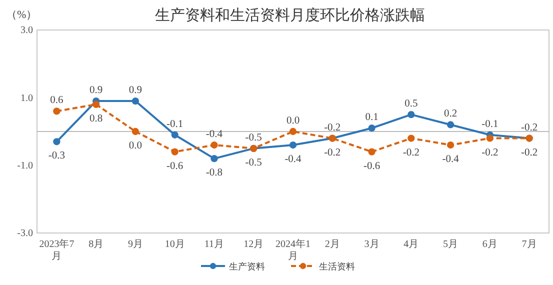 This screenshot has width=553, height=285. What do you see at coordinates (174, 244) in the screenshot?
I see `x-tick-label: 10月` at bounding box center [174, 244].